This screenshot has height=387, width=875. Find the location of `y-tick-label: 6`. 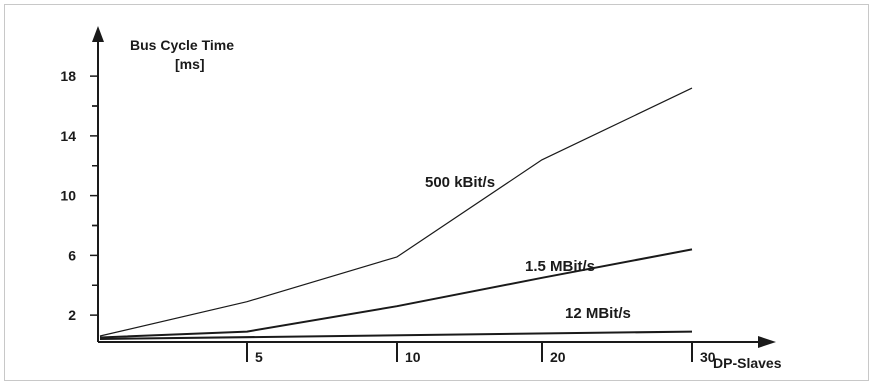

y-tick-label: 6 is located at coordinates (72, 255).